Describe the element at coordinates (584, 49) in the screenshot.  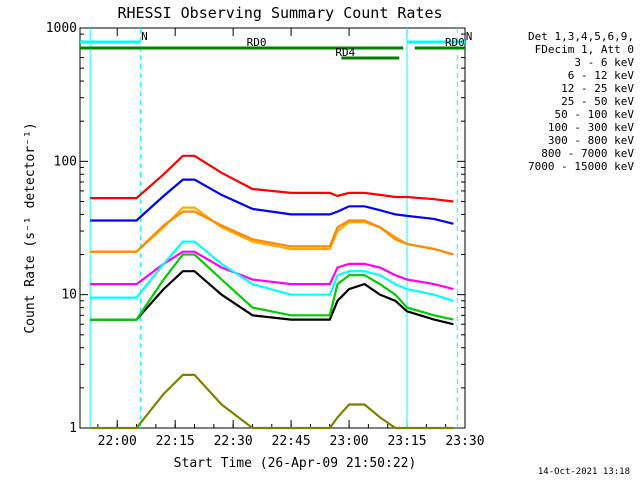
I see `legend-header: FDecim 1, Att 0` at that location.